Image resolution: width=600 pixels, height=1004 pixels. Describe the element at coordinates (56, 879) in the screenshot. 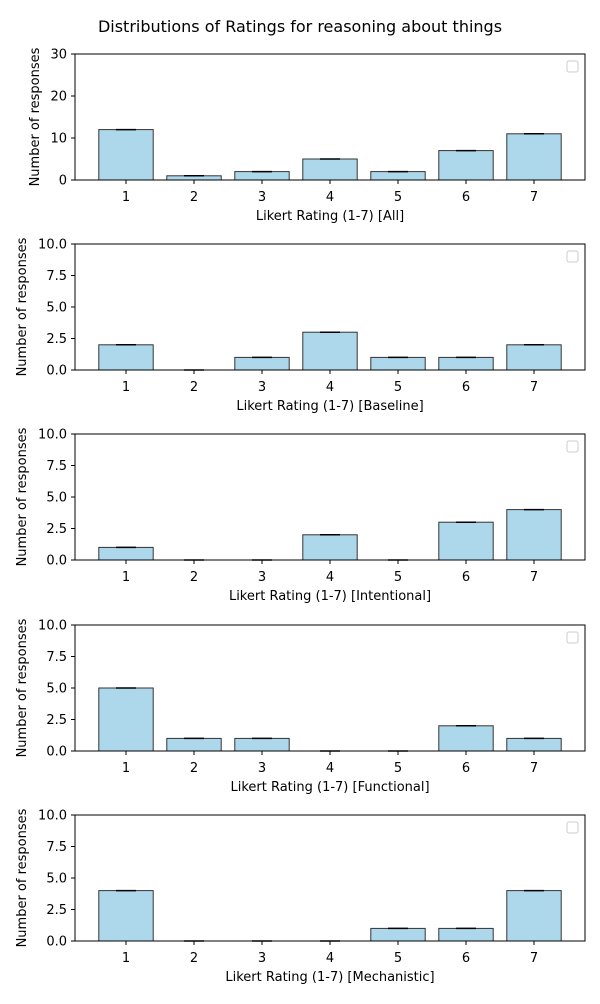

I see `panel-5-y-tick-label-5.0: 5.0` at that location.